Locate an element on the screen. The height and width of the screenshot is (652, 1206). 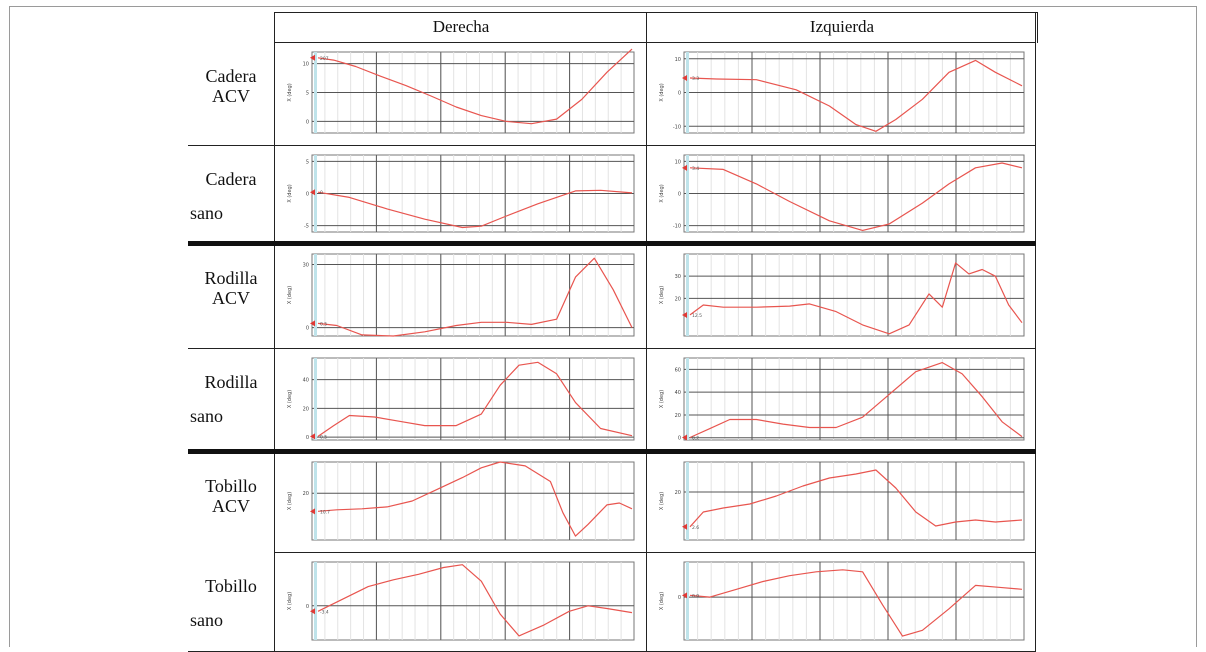
chart-panel: 0 X (deg) -3.4 is located at coordinates (461, 601).